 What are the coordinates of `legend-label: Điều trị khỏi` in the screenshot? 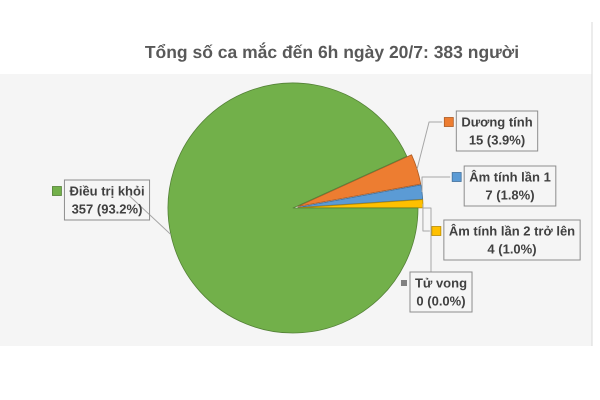 It's located at (107, 191).